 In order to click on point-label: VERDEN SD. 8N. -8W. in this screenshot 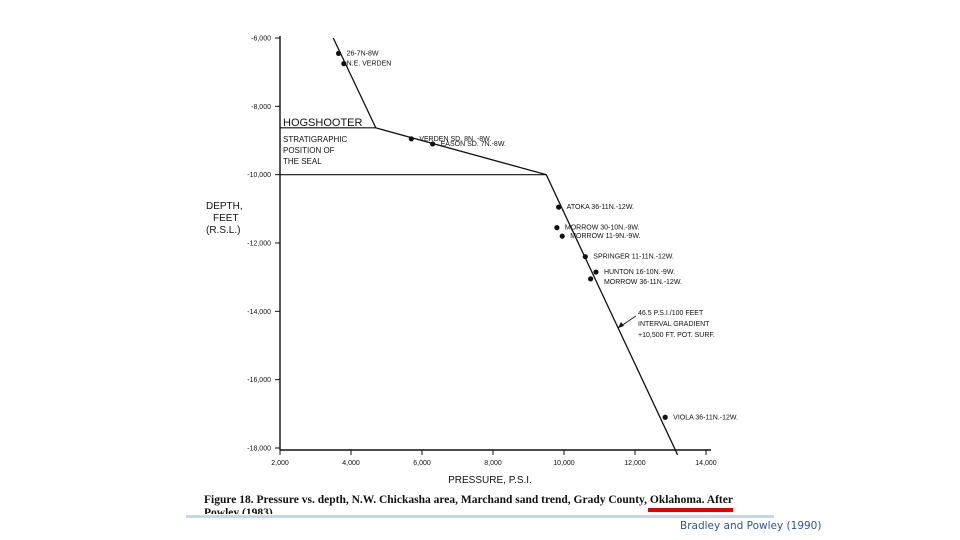, I will do `click(455, 139)`.